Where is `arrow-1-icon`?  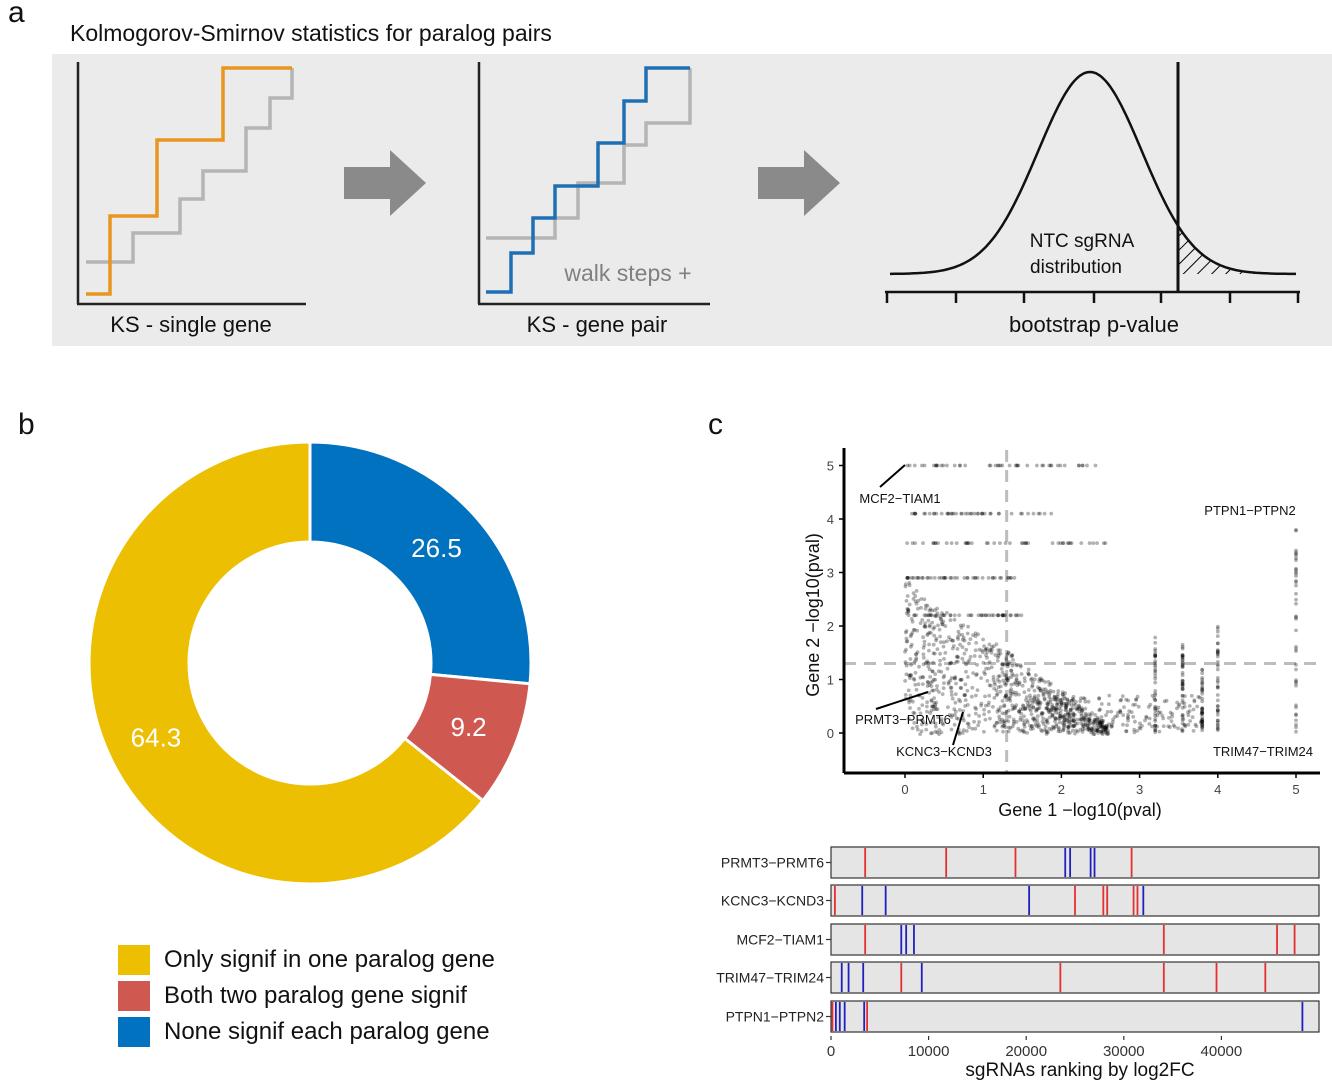
arrow-1-icon is located at coordinates (385, 183).